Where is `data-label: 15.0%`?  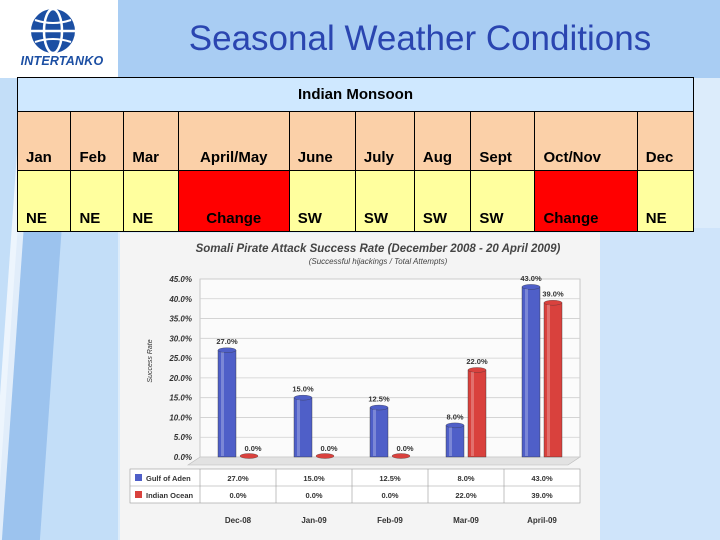
data-label: 15.0% is located at coordinates (303, 389).